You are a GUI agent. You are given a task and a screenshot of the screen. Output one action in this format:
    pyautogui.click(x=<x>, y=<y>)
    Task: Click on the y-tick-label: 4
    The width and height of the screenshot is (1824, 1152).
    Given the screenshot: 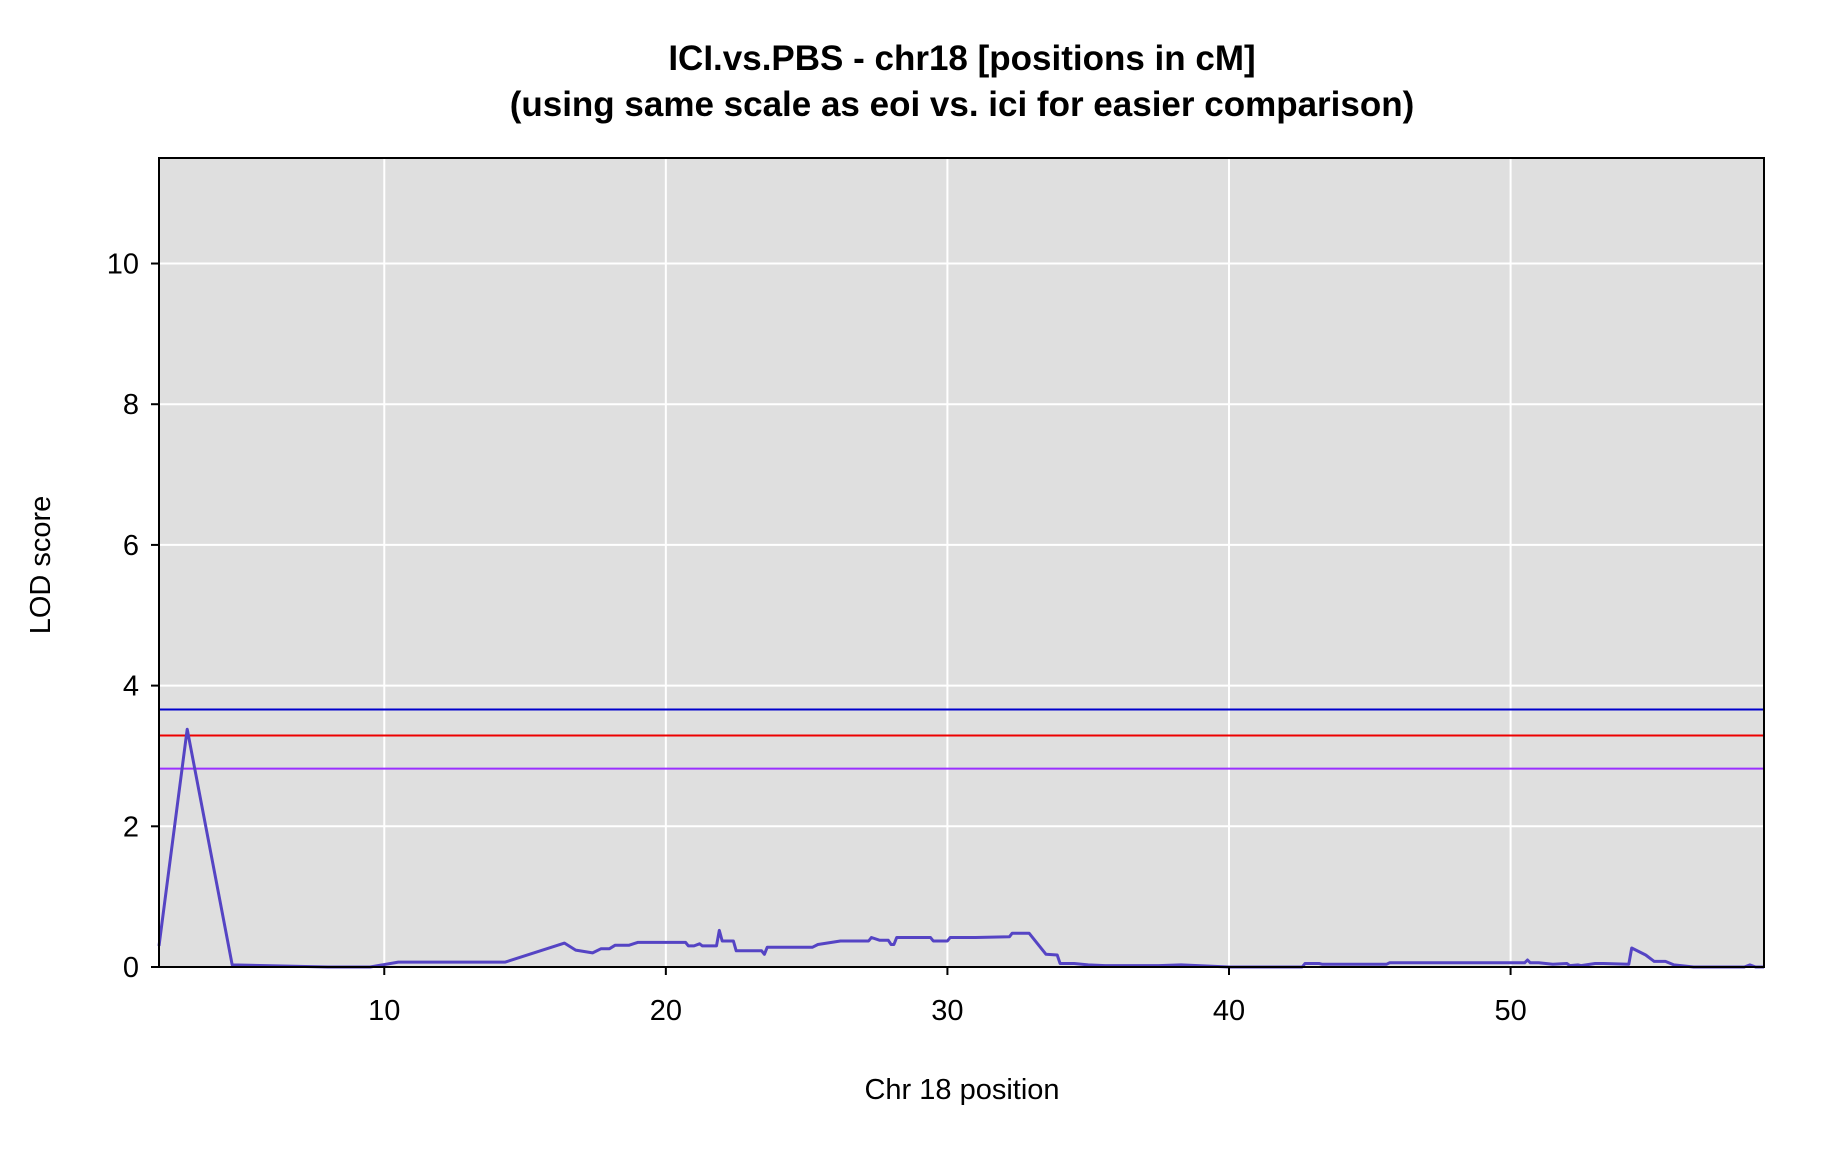 What is the action you would take?
    pyautogui.click(x=131, y=687)
    